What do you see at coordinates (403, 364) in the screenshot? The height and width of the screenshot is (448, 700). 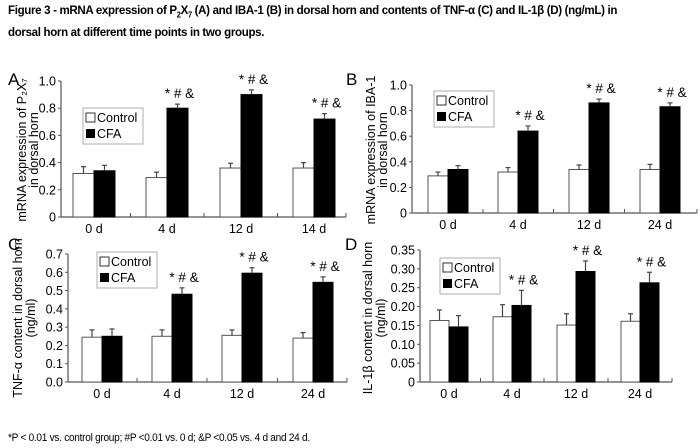 I see `panel-d-y-tick-label: 0.05` at bounding box center [403, 364].